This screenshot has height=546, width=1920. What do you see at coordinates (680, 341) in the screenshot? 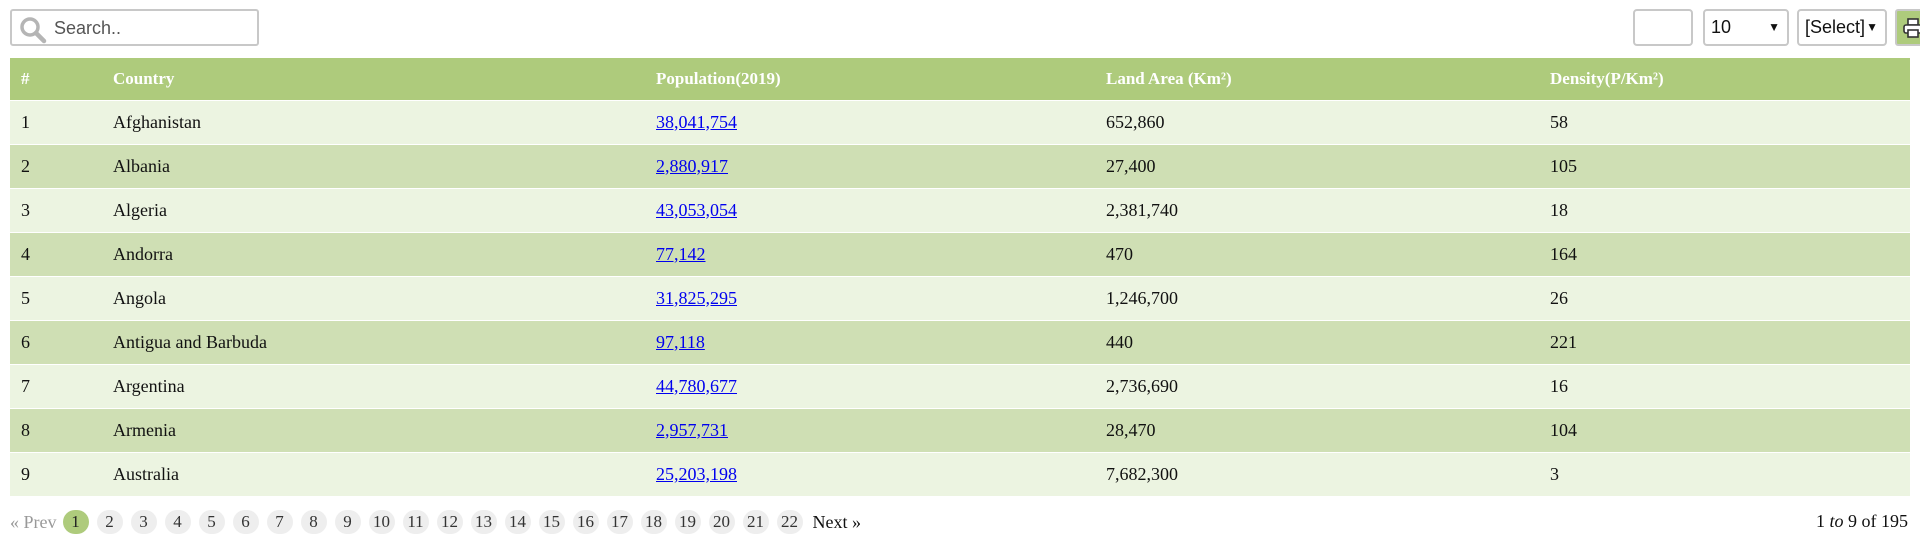
I see `population-link: 97,118` at bounding box center [680, 341].